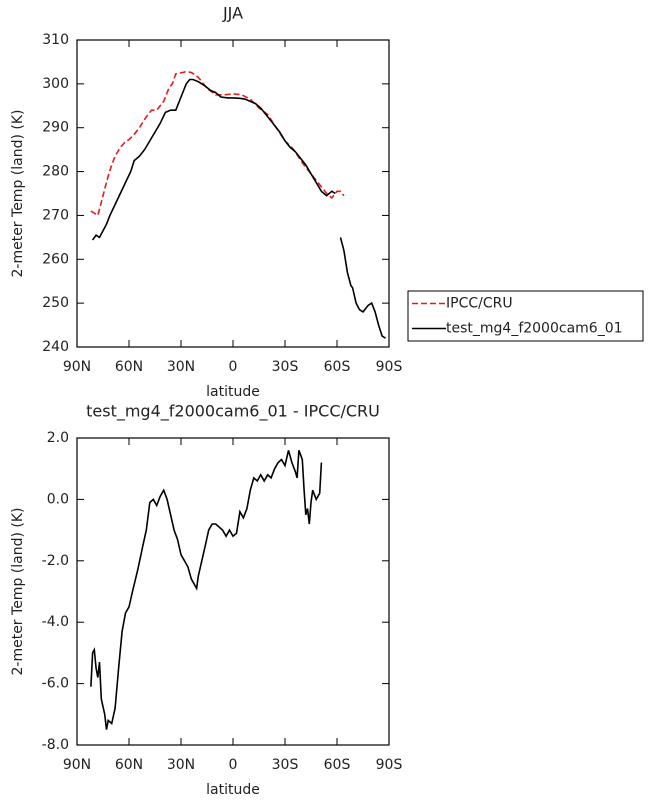 The image size is (648, 801). I want to click on legend-box, so click(525, 316).